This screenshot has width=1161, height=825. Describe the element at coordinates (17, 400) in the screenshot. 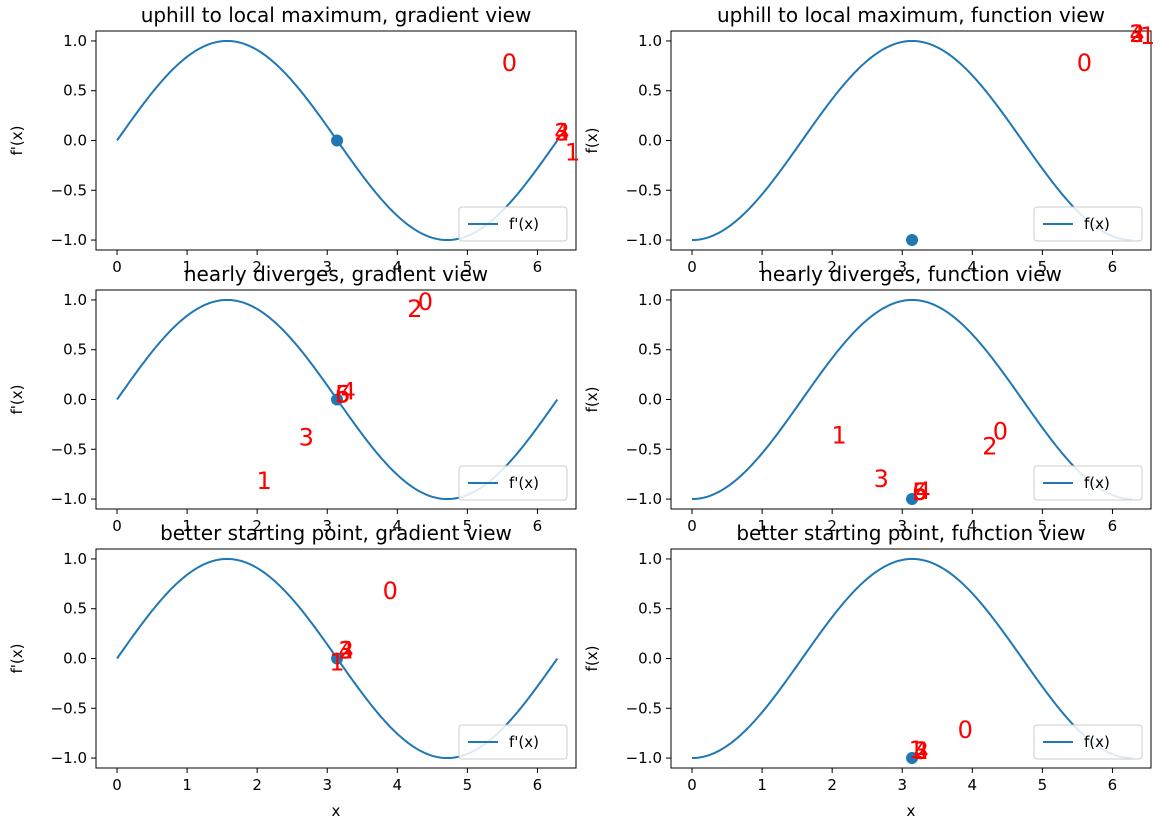

I see `y-axis-label: f'(x)` at that location.